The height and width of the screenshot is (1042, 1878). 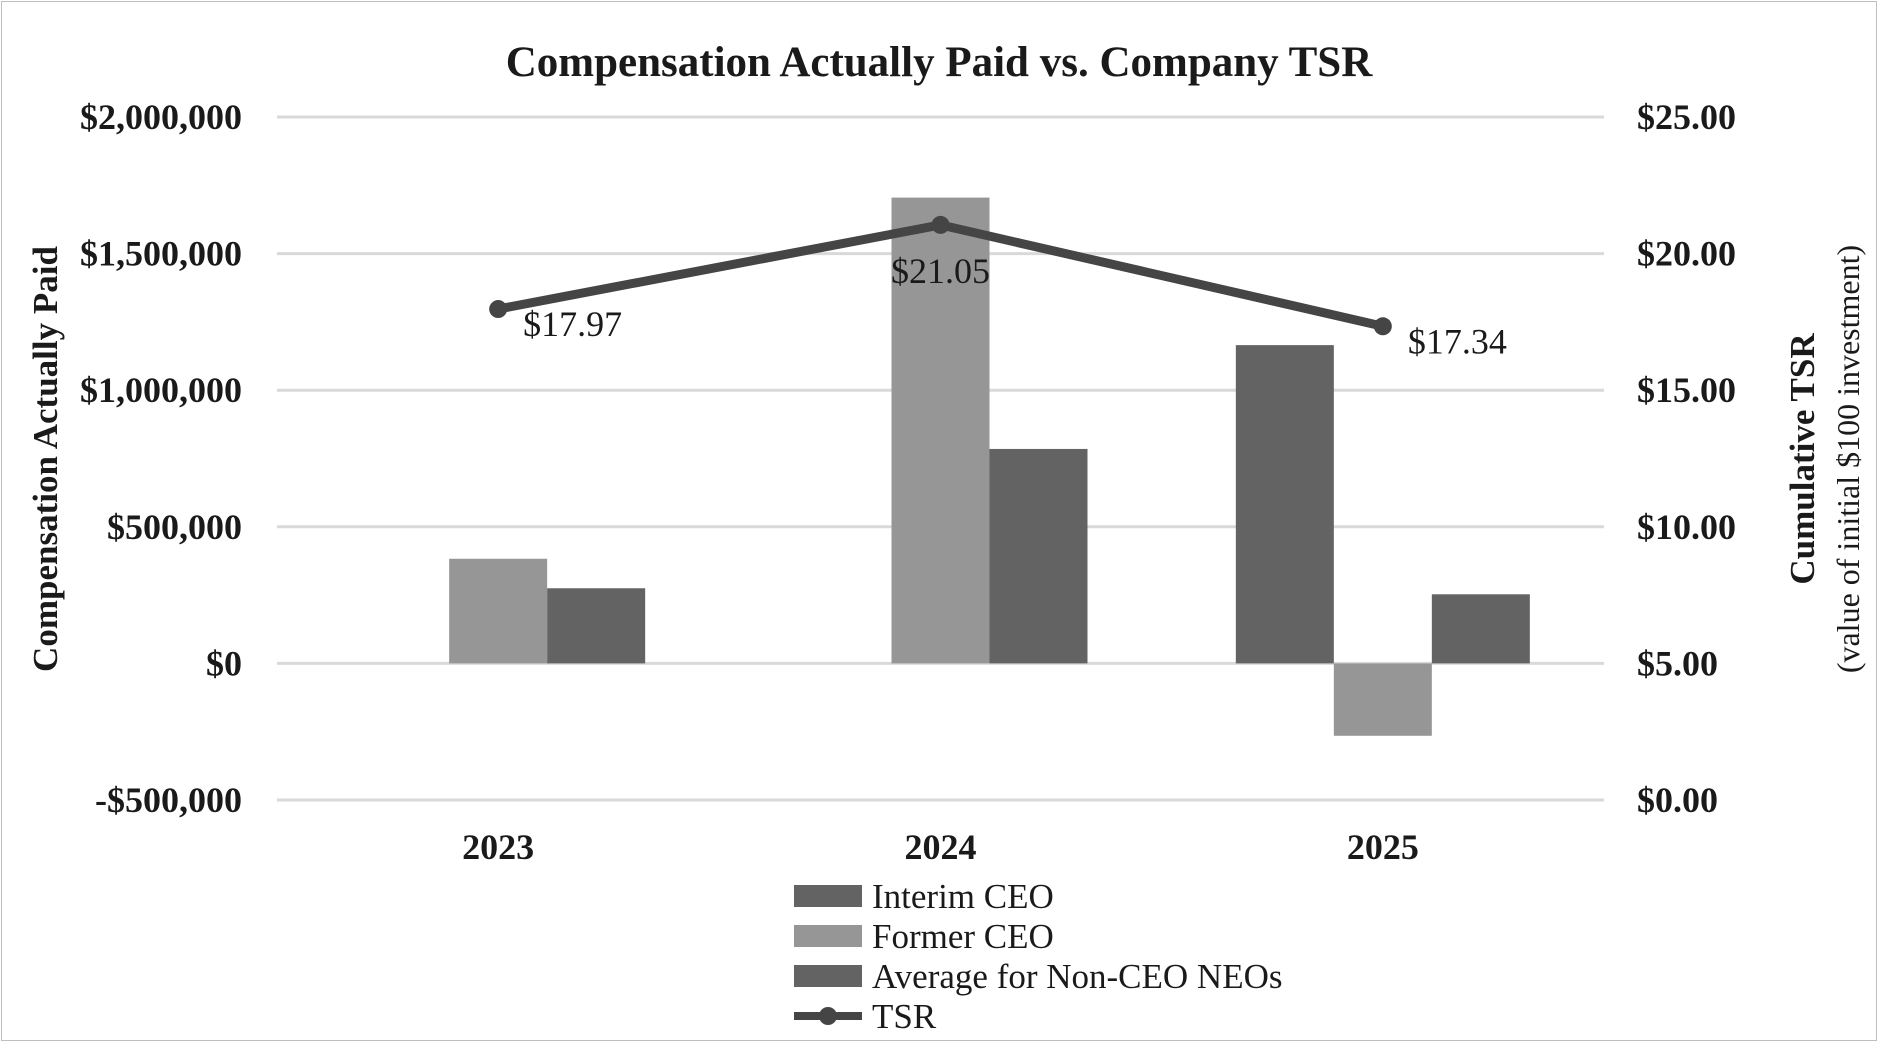 I want to click on legend-label: TSR, so click(x=904, y=1016).